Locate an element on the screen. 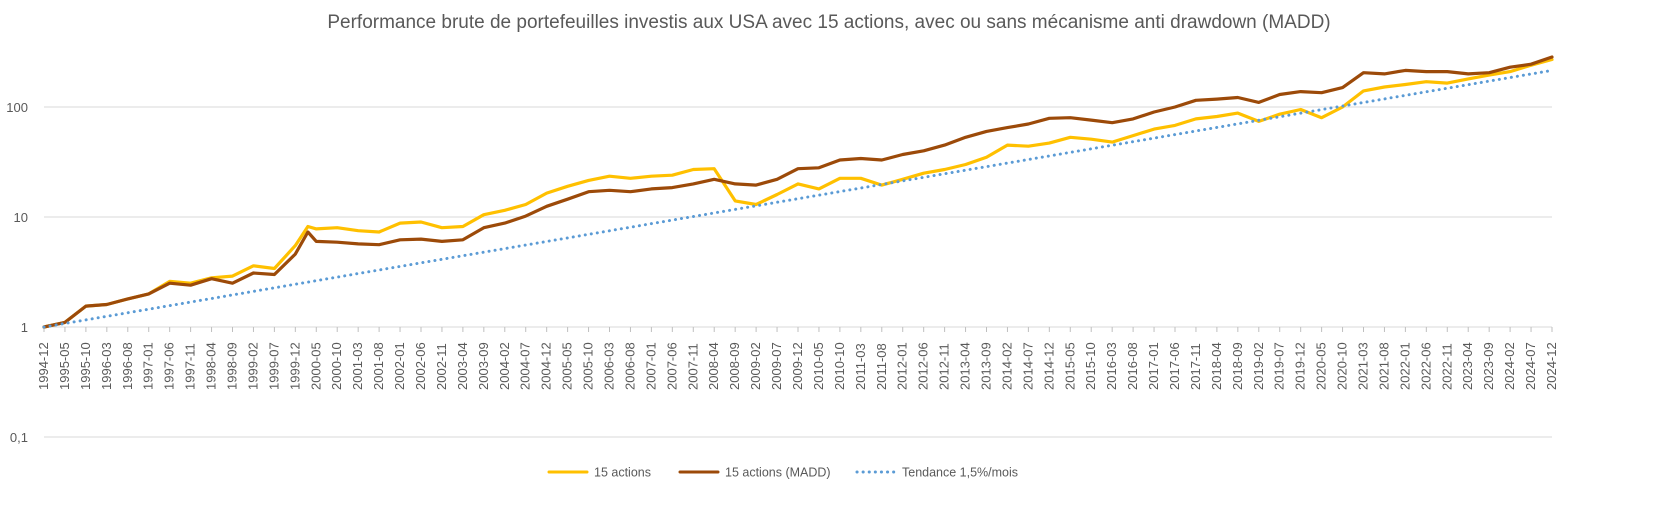 Image resolution: width=1658 pixels, height=520 pixels. x-tick-label: 1996-03 is located at coordinates (106, 366).